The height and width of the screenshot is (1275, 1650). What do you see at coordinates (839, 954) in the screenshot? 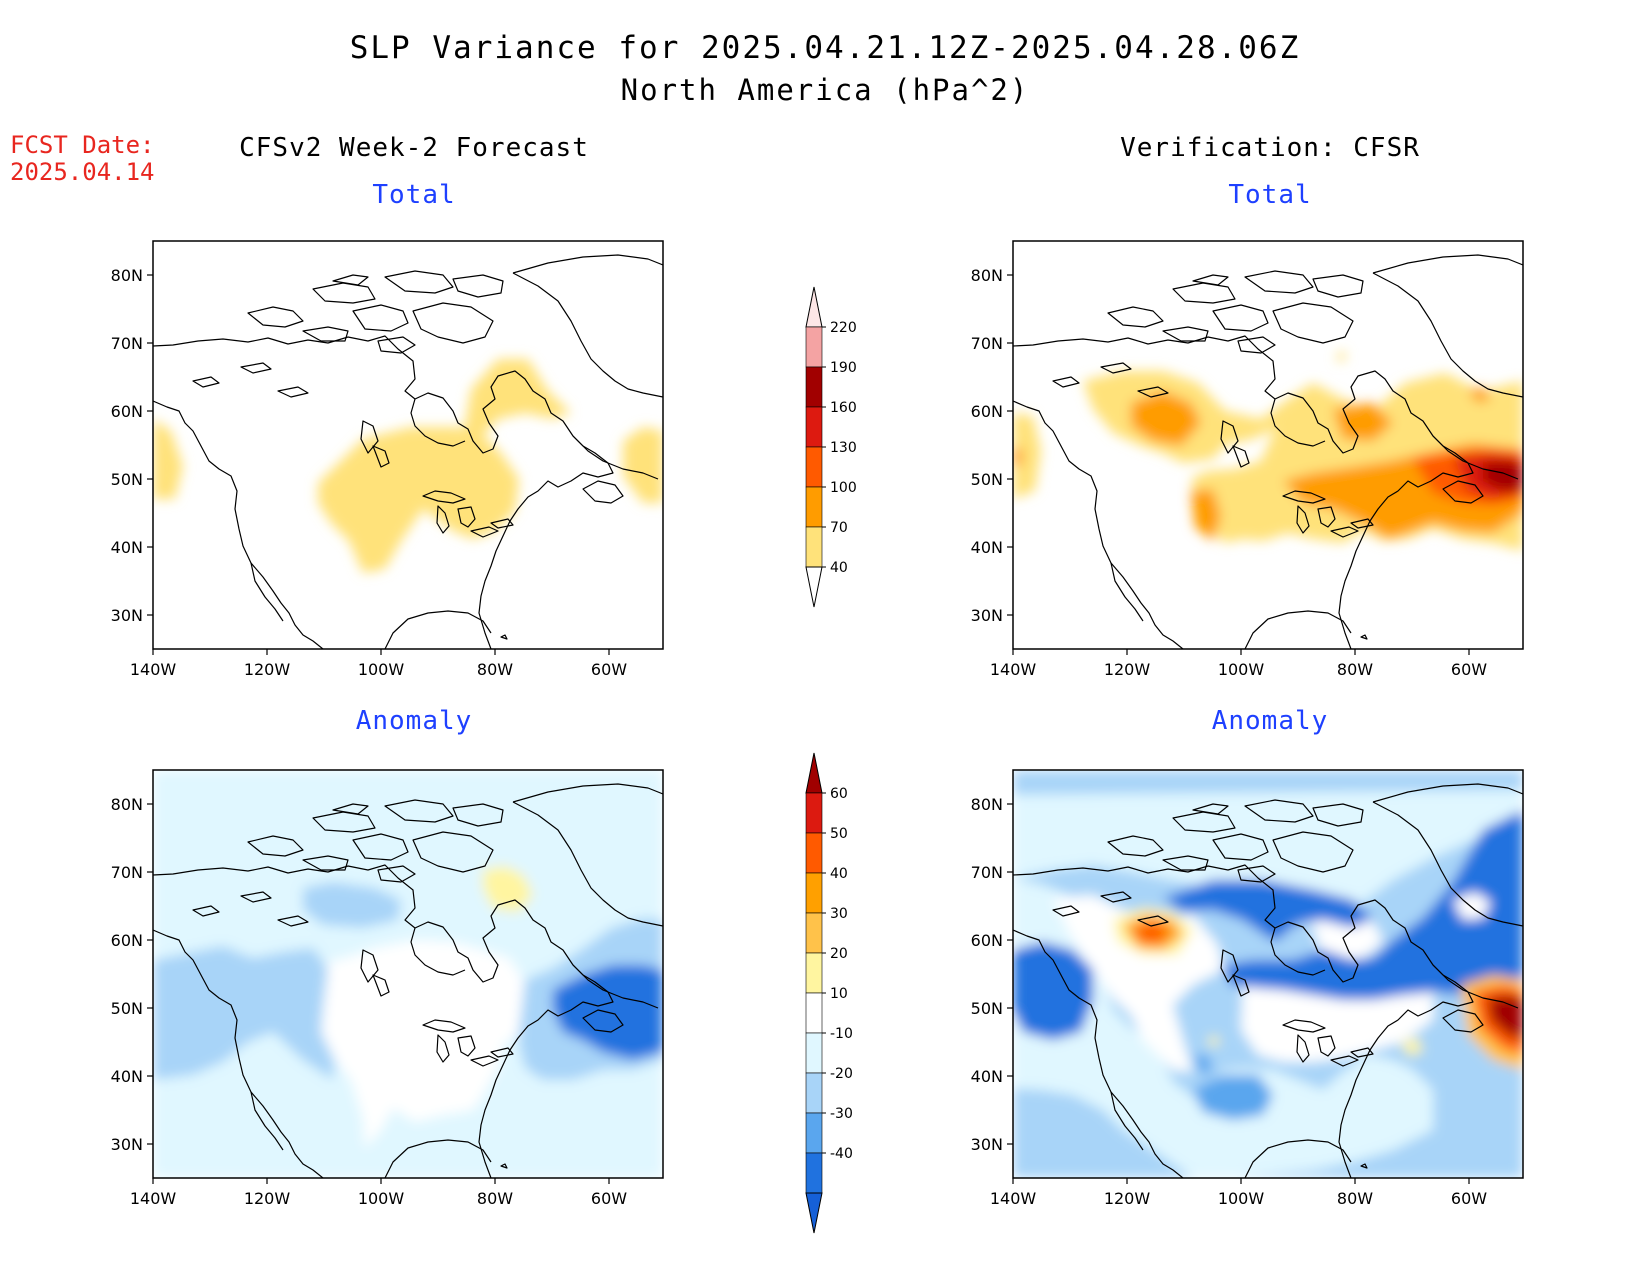
I see `colorbar-anomaly-label: 20` at bounding box center [839, 954].